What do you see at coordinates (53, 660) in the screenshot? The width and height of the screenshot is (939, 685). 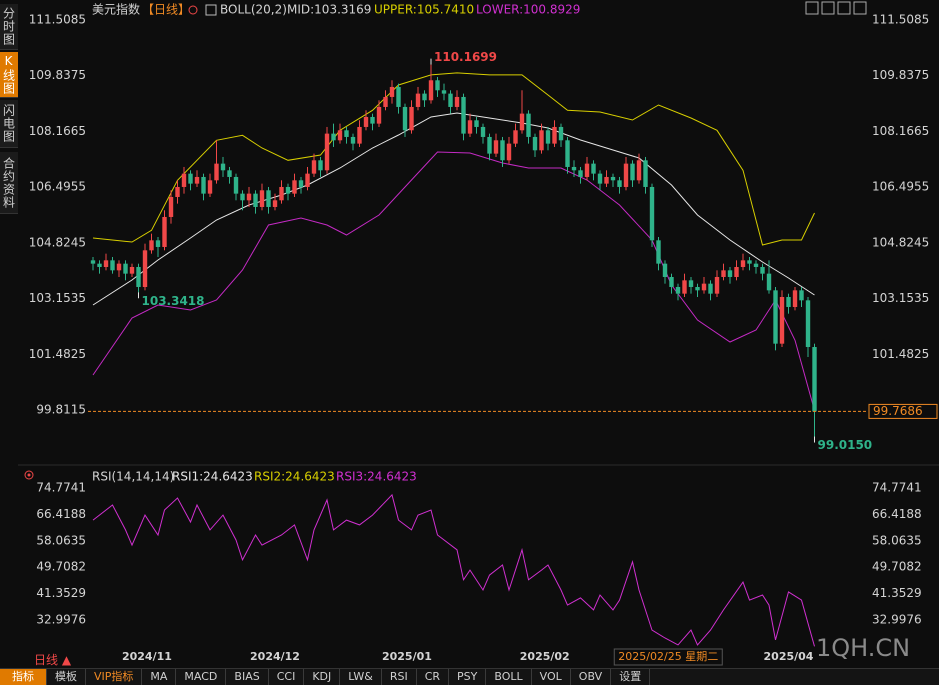 I see `footer-period: 日线 ▲` at bounding box center [53, 660].